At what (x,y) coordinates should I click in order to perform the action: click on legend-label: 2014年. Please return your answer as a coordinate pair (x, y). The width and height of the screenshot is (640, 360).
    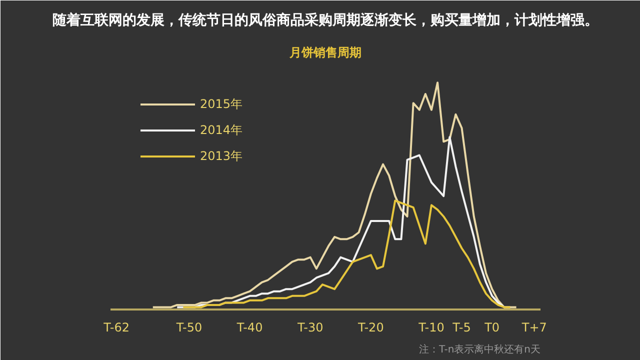
    Looking at the image, I should click on (221, 130).